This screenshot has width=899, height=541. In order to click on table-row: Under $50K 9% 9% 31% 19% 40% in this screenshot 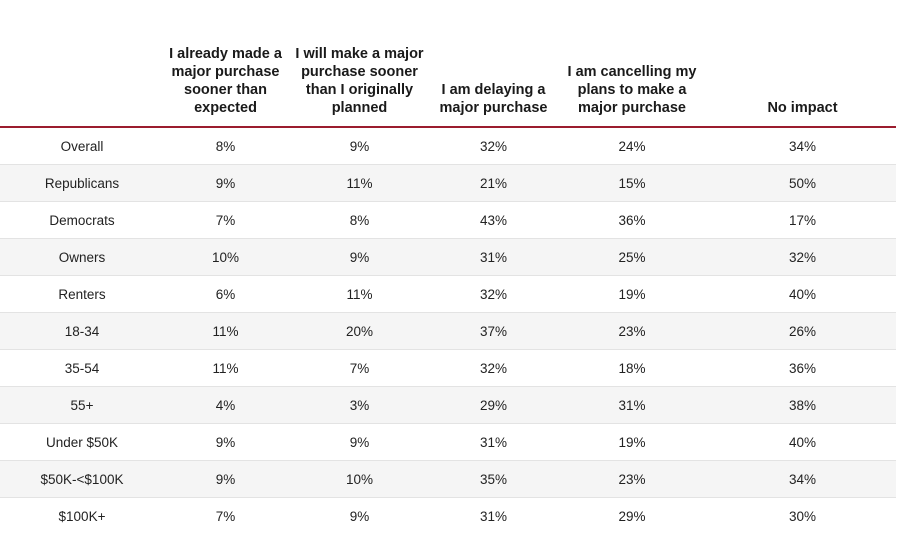, I will do `click(448, 442)`.